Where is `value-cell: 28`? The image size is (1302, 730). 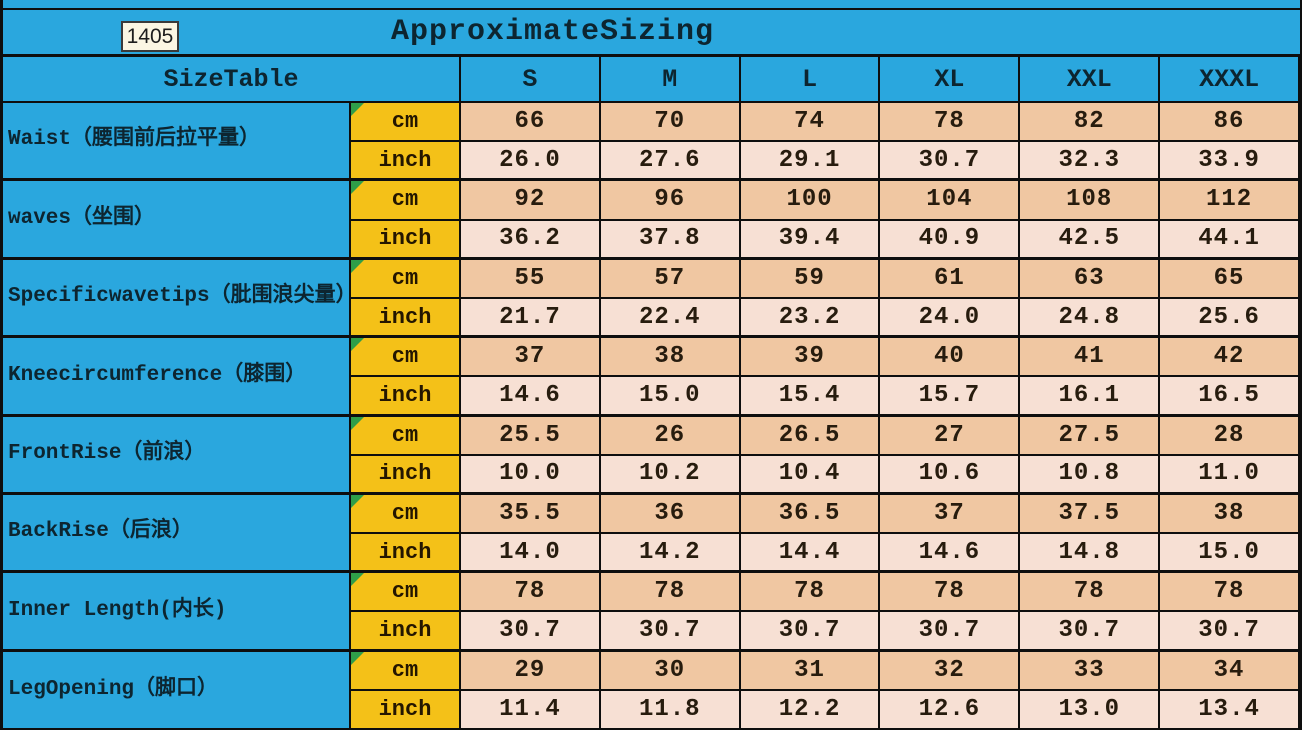 value-cell: 28 is located at coordinates (1230, 436).